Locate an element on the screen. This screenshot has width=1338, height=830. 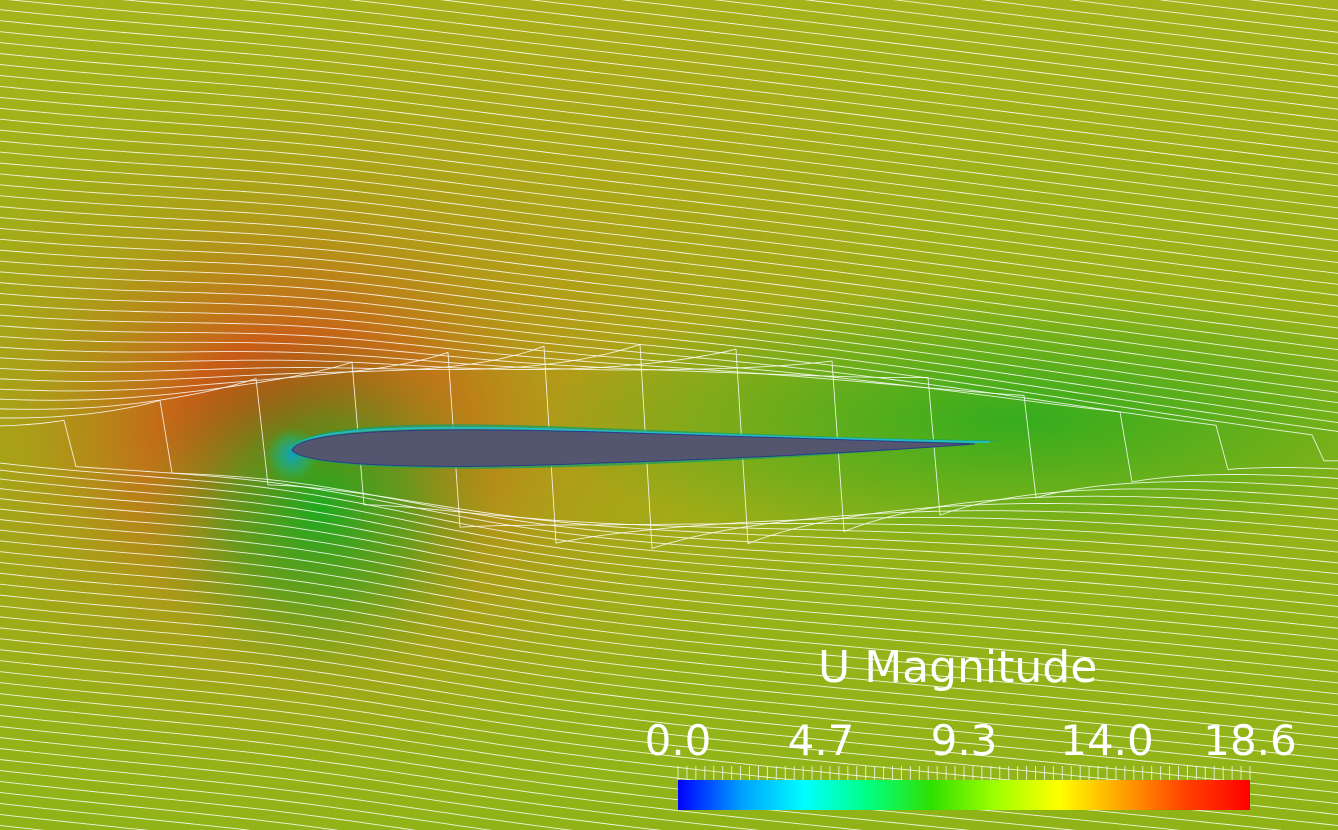
colorbar is located at coordinates (964, 788).